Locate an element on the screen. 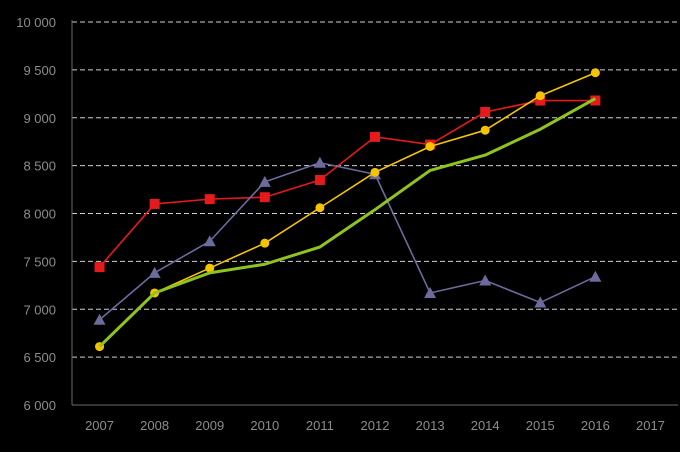 Image resolution: width=680 pixels, height=452 pixels. x-tick-label: 2011 is located at coordinates (320, 425).